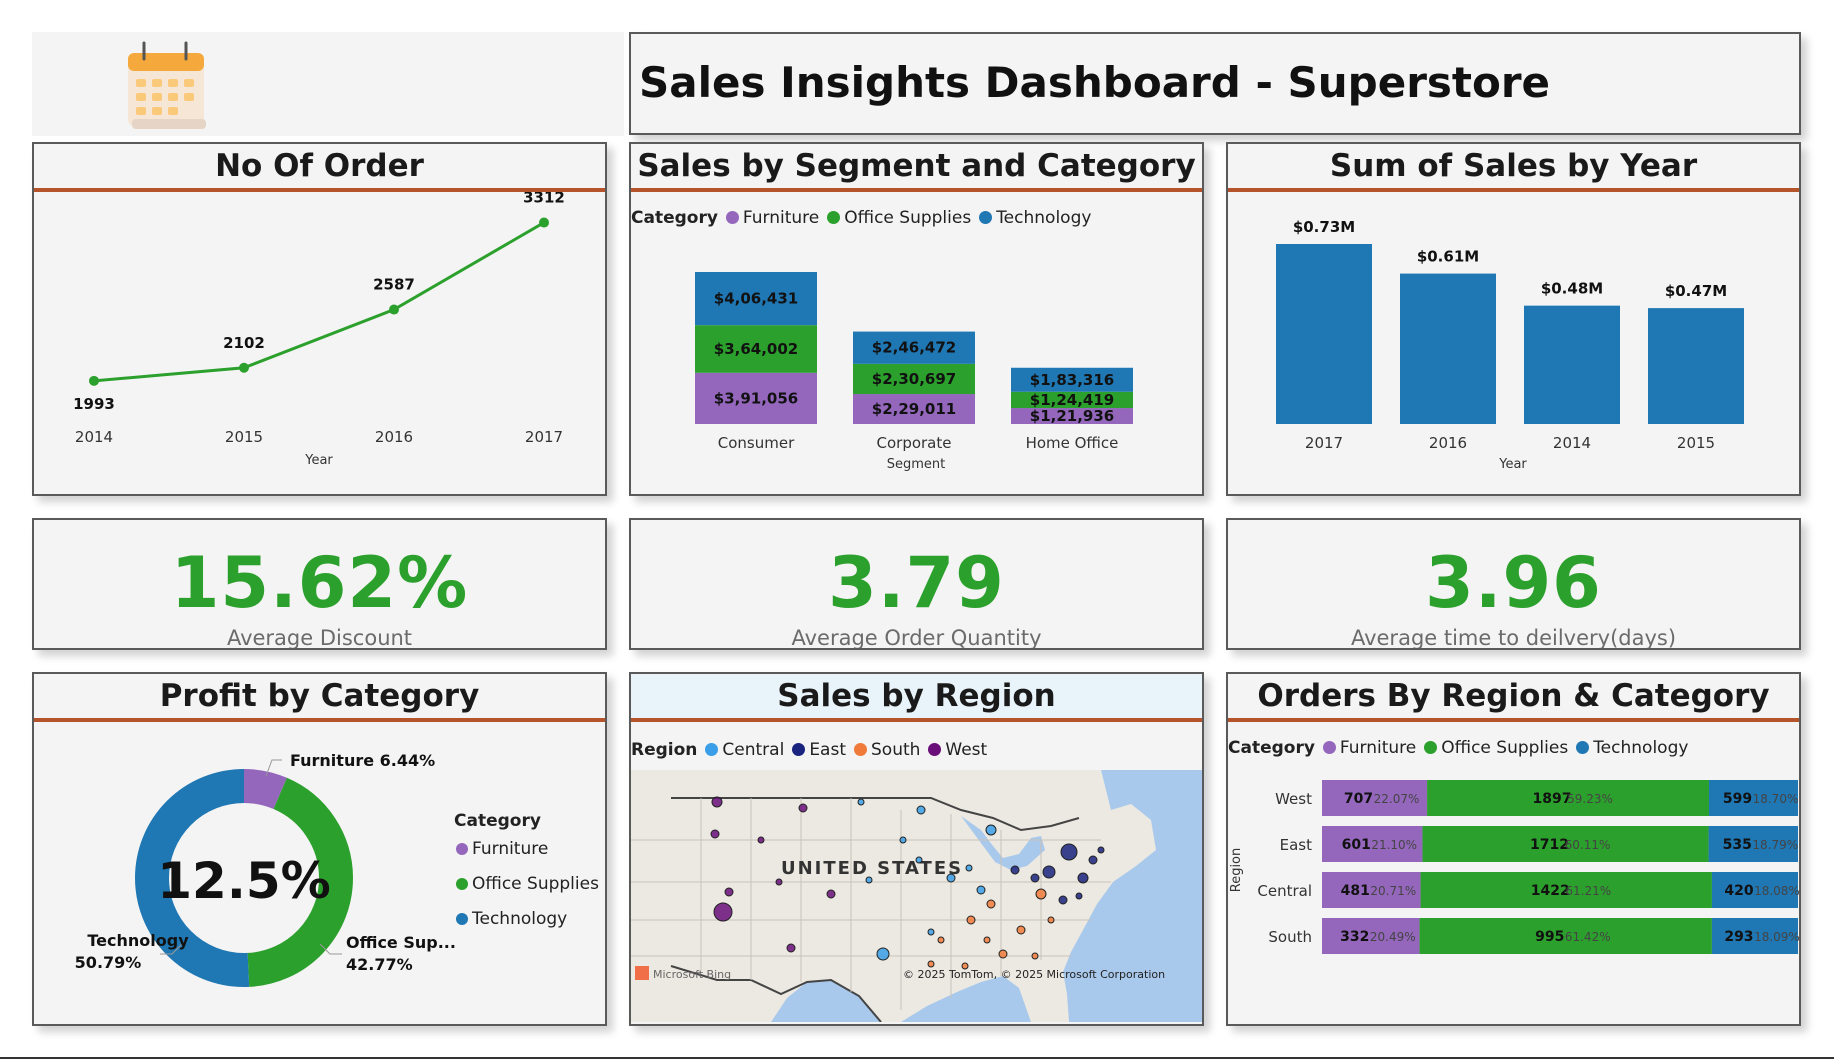  I want to click on region-bar-pct: 61.21%, so click(1588, 891).